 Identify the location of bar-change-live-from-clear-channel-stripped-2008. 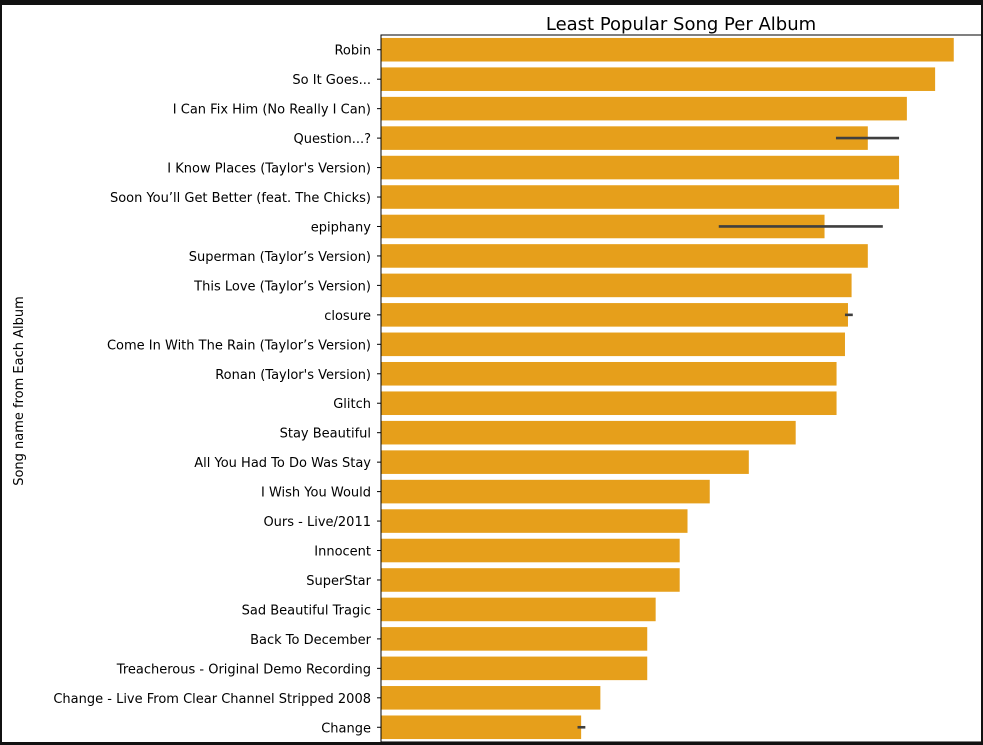
(491, 698).